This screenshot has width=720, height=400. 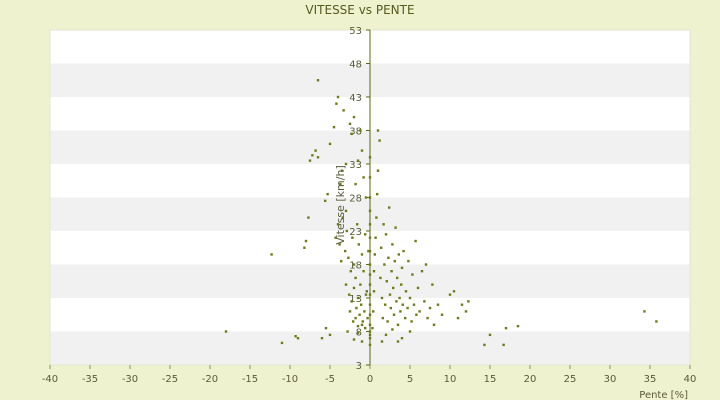 I want to click on x-tick-label: -5, so click(x=330, y=379).